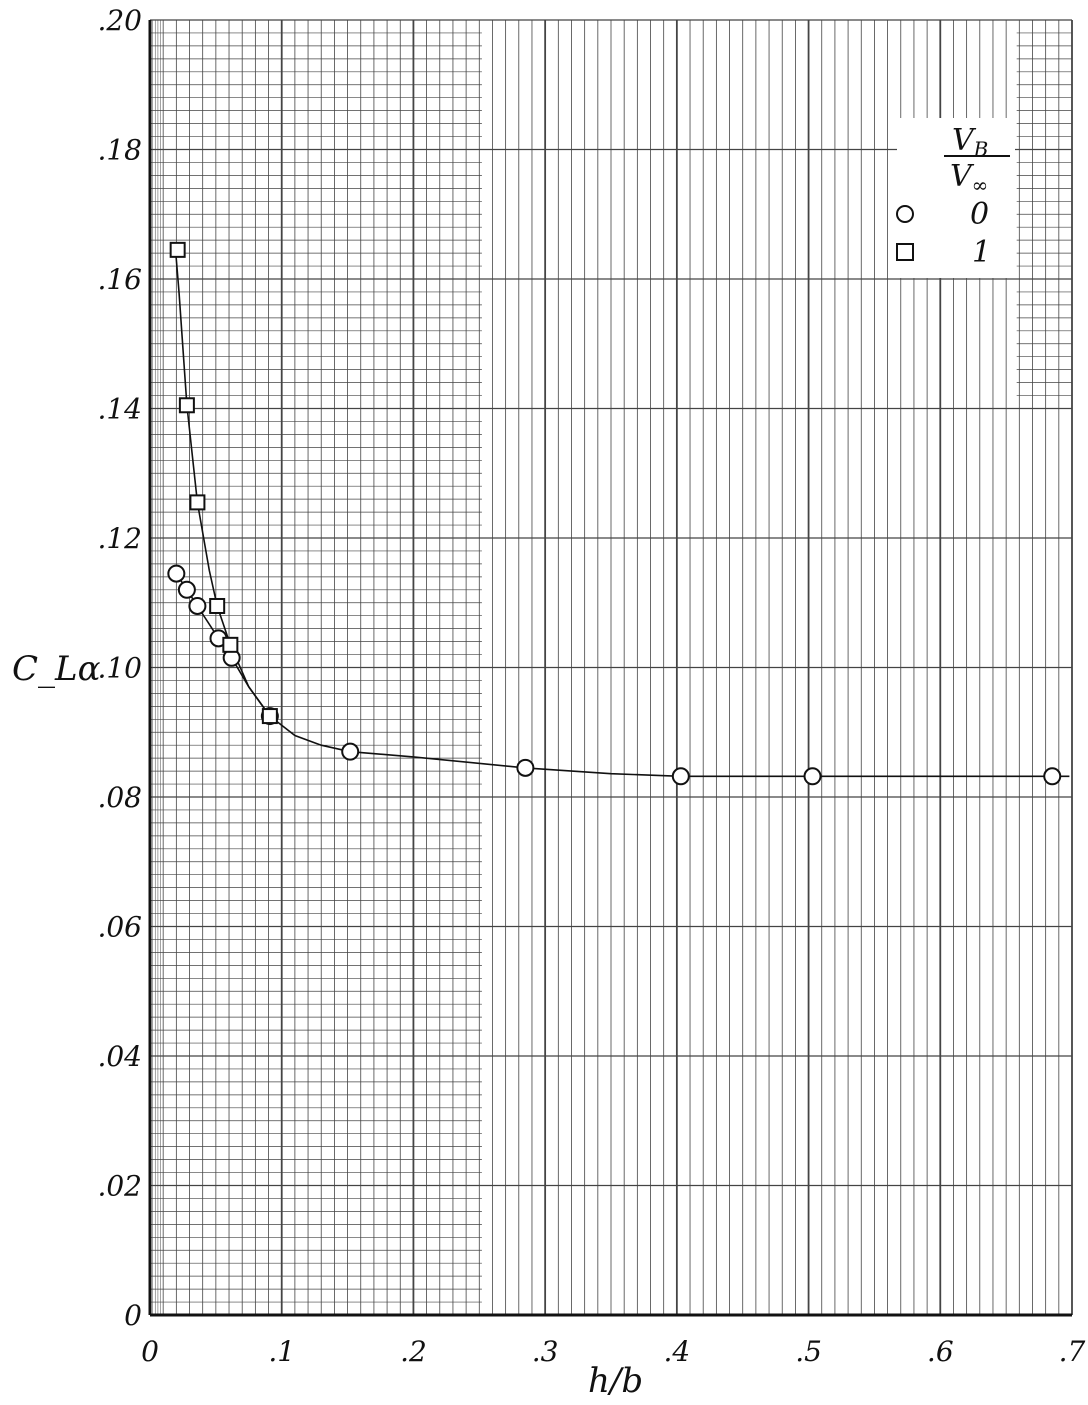 Image resolution: width=1088 pixels, height=1405 pixels. I want to click on y-tick-label: .06, so click(119, 927).